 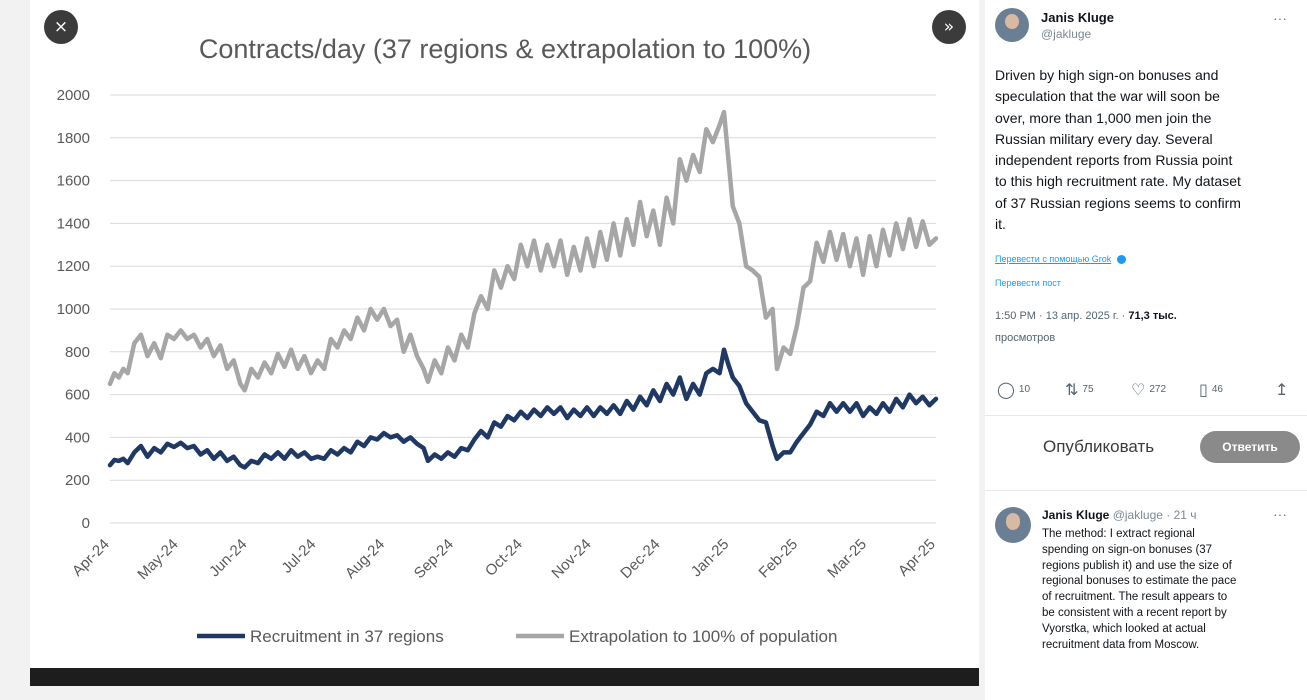 What do you see at coordinates (15, 350) in the screenshot?
I see `window-left-margin` at bounding box center [15, 350].